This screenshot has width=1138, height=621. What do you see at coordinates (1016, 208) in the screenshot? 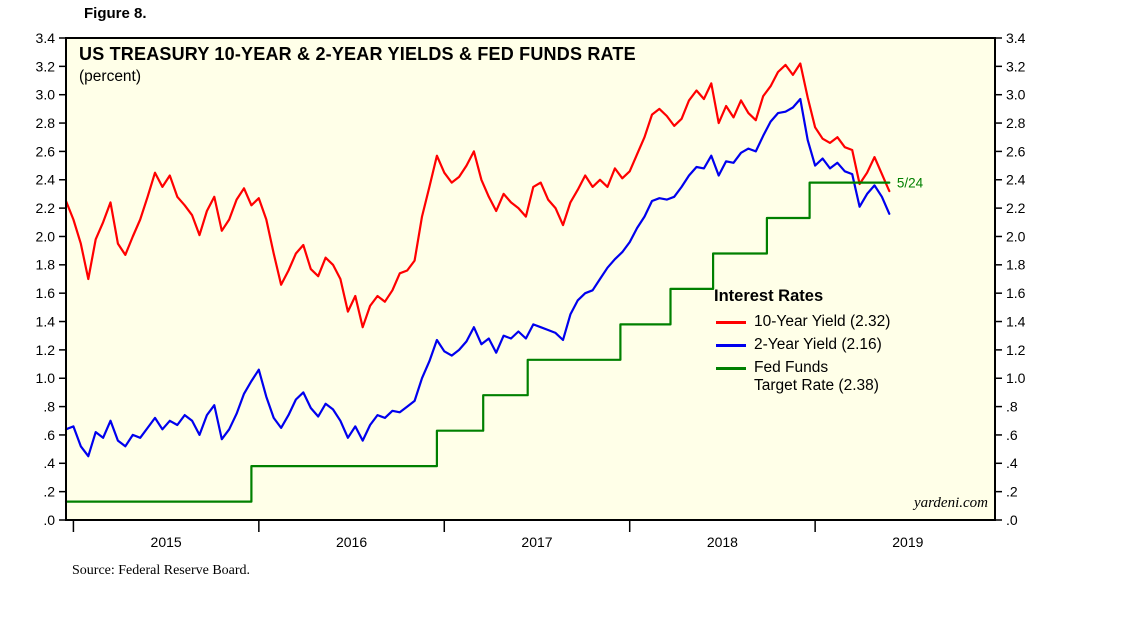
I see `y-tick-label-right: 2.2` at bounding box center [1016, 208].